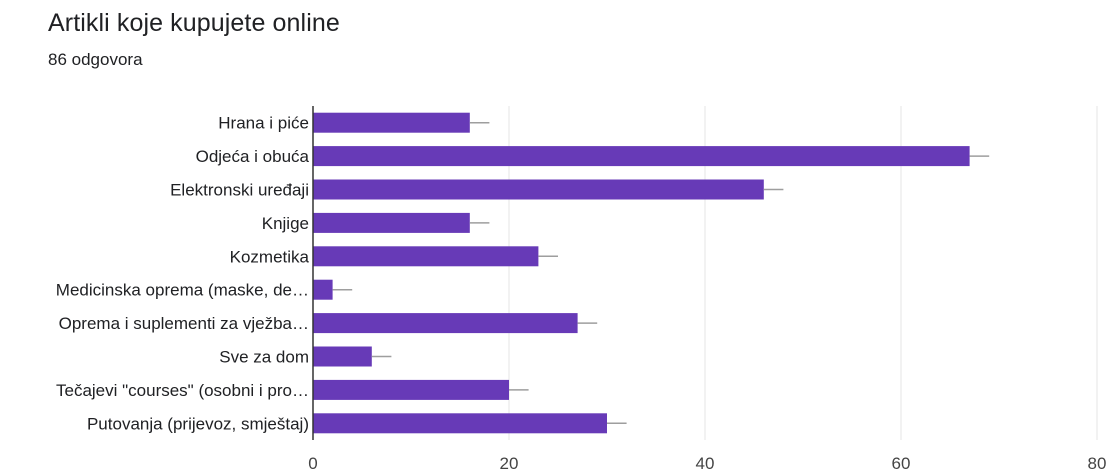  Describe the element at coordinates (263, 123) in the screenshot. I see `category-label: Hrana i piće` at that location.